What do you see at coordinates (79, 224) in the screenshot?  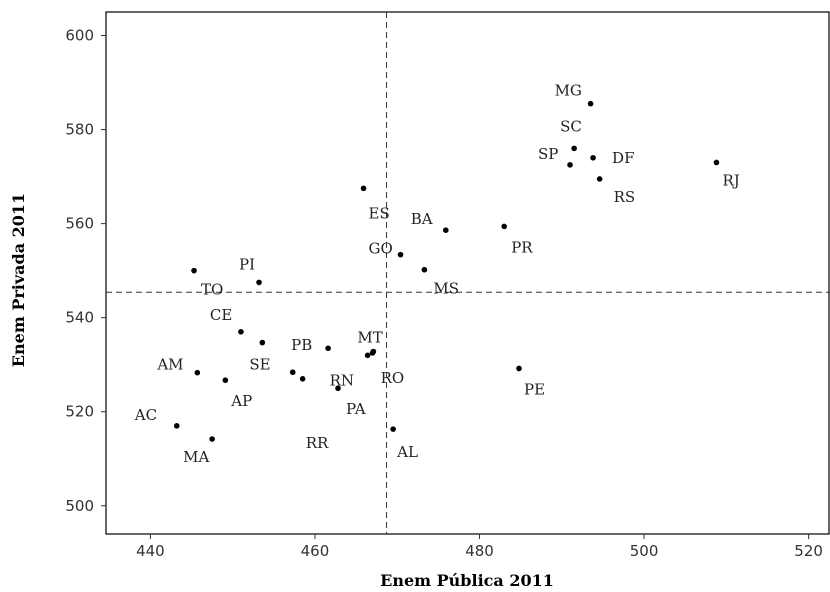 I see `y-tick-label: 560` at bounding box center [79, 224].